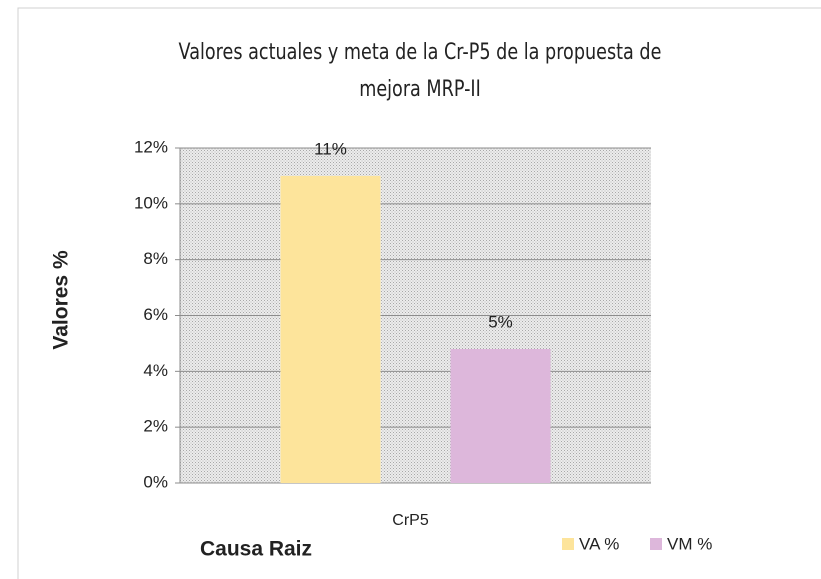 The height and width of the screenshot is (579, 821). Describe the element at coordinates (256, 549) in the screenshot. I see `x-axis-label: Causa Raiz` at that location.